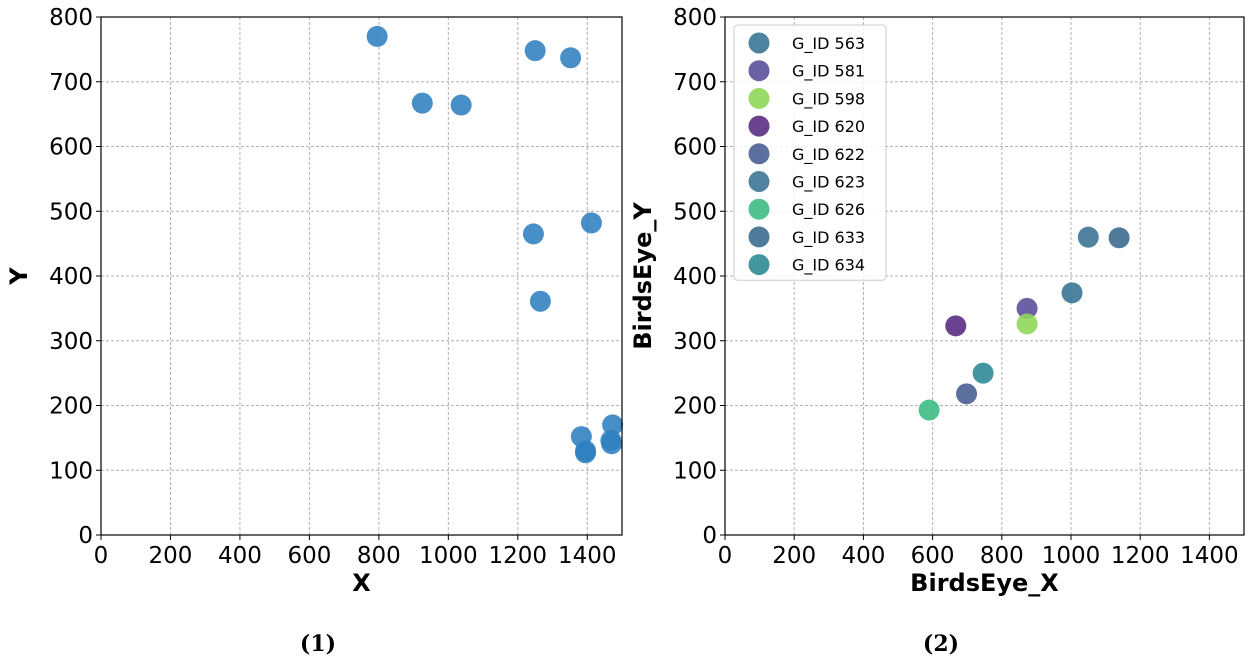  What do you see at coordinates (828, 99) in the screenshot?
I see `legend-entry-label: G_ID 598` at bounding box center [828, 99].